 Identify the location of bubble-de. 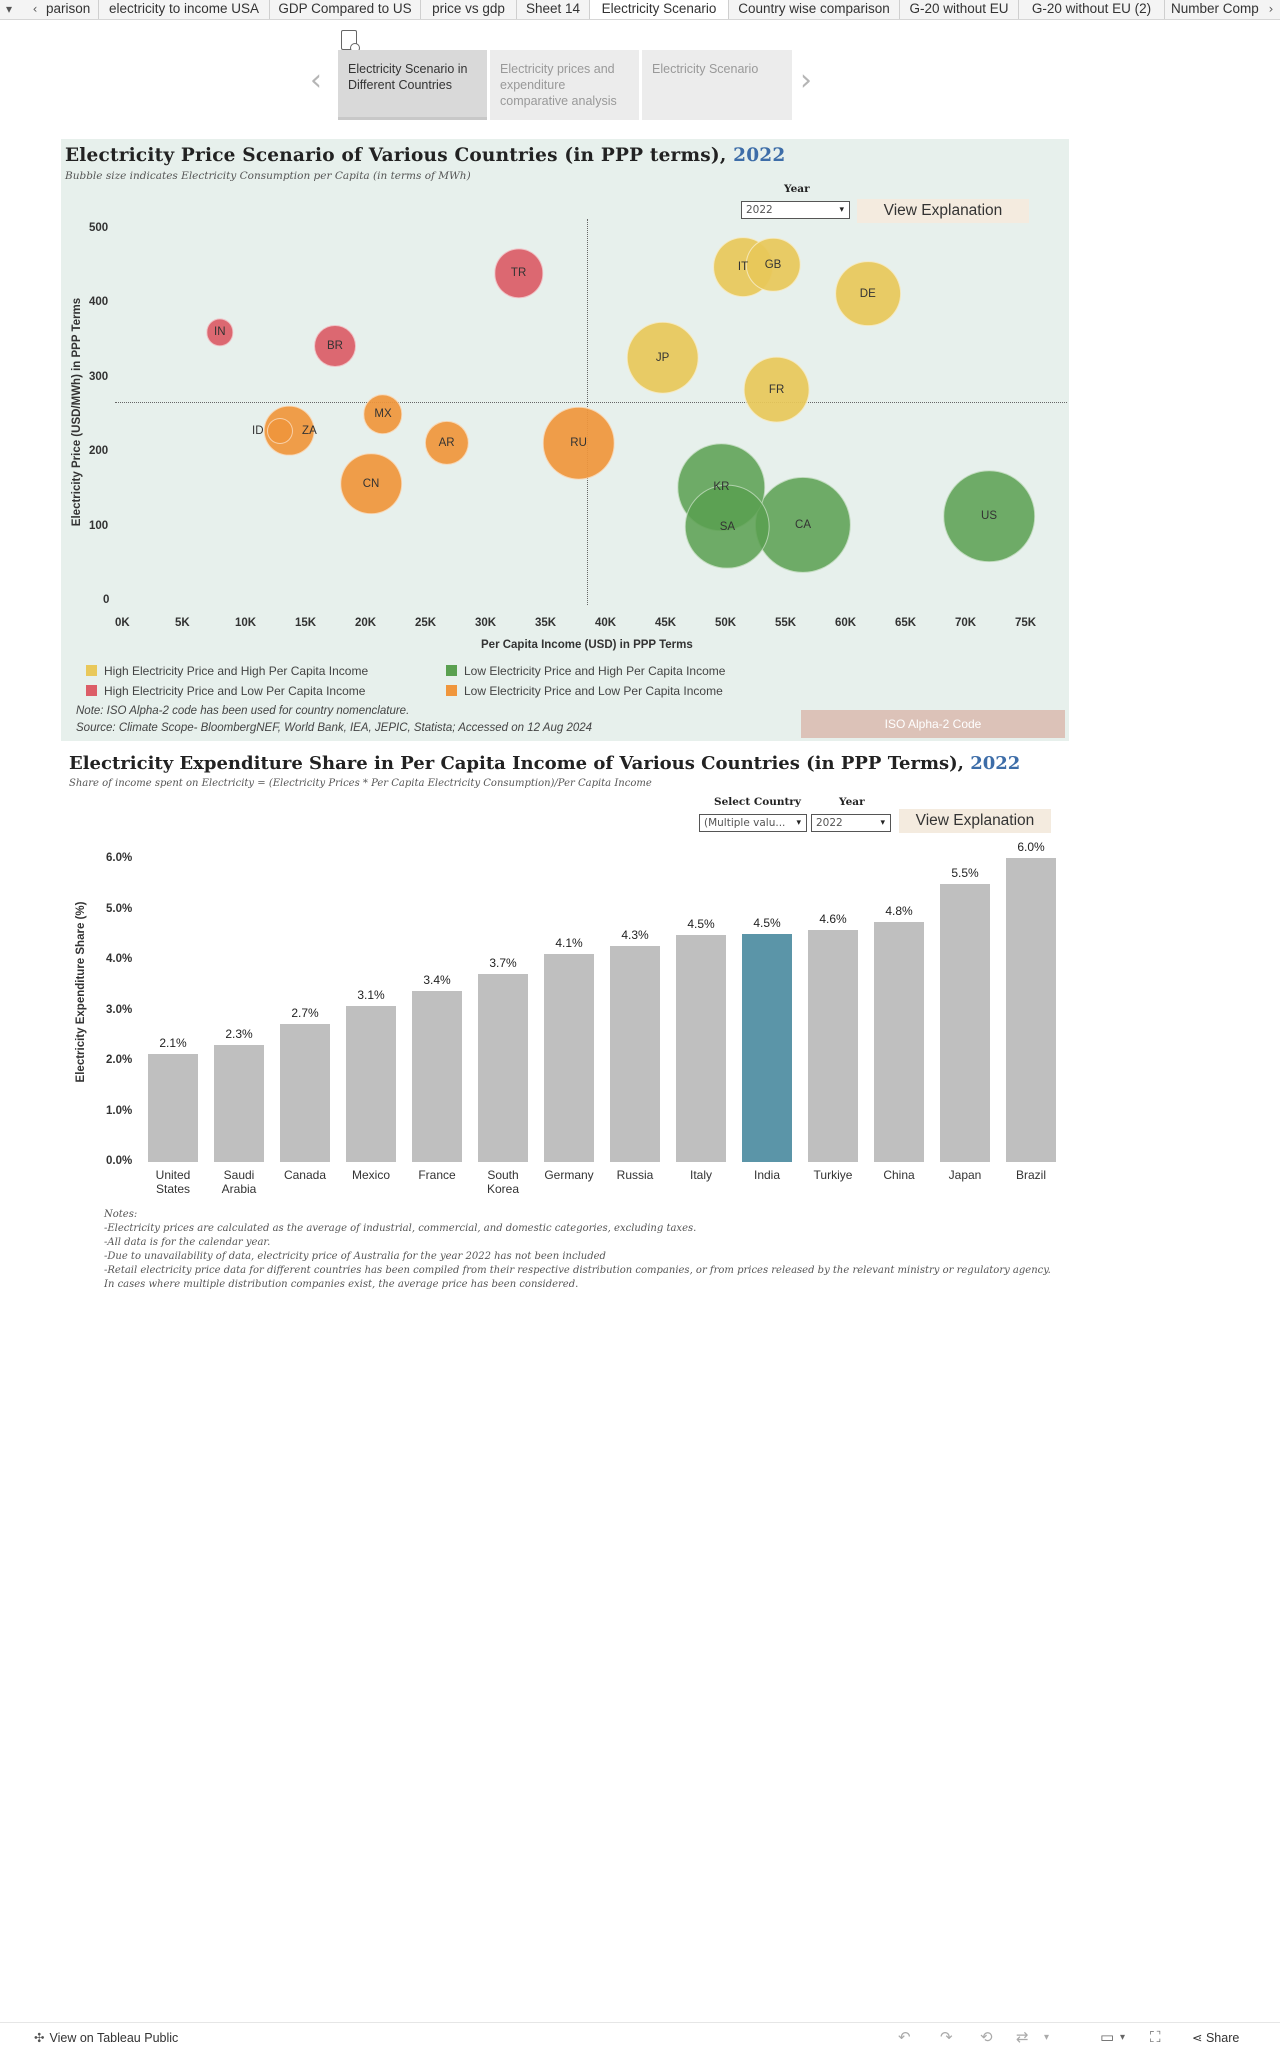
(867, 293).